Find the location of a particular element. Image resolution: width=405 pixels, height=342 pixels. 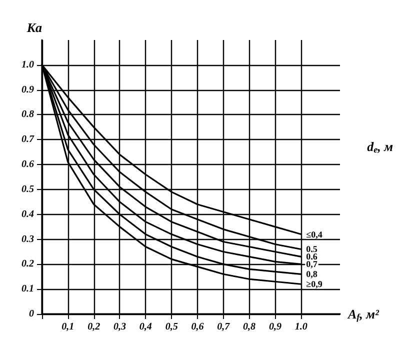

y-tick-label: 0.4 is located at coordinates (28, 214).